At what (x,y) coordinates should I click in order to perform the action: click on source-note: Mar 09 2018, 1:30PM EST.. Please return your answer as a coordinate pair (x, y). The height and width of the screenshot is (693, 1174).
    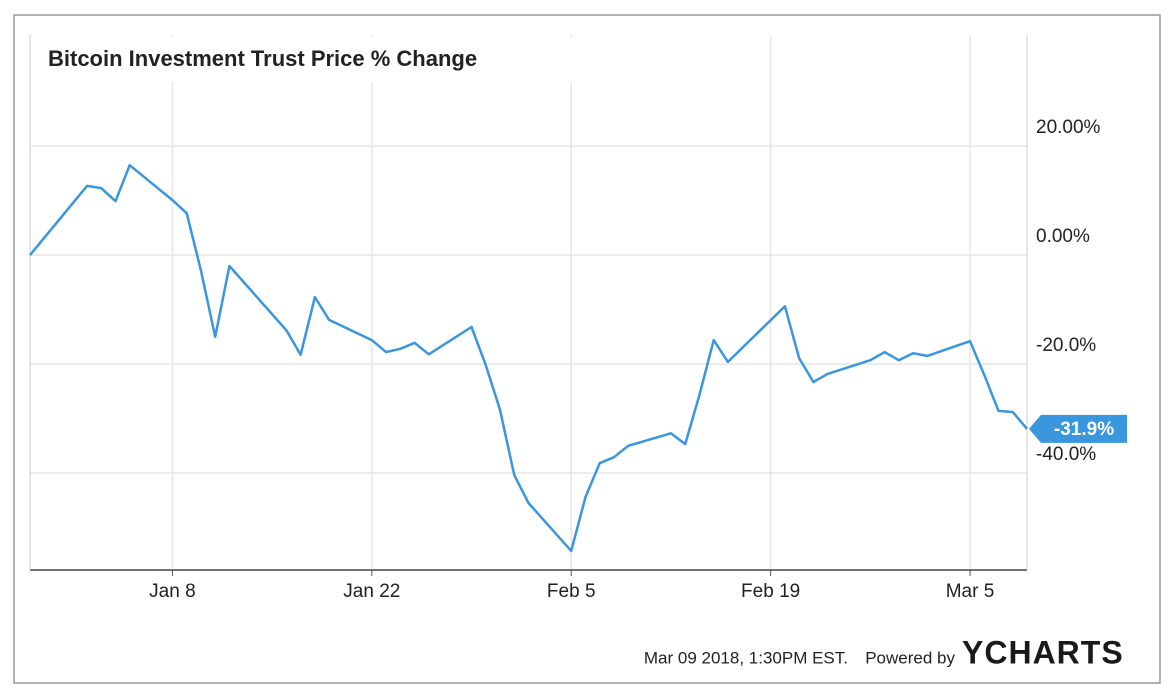
    Looking at the image, I should click on (746, 657).